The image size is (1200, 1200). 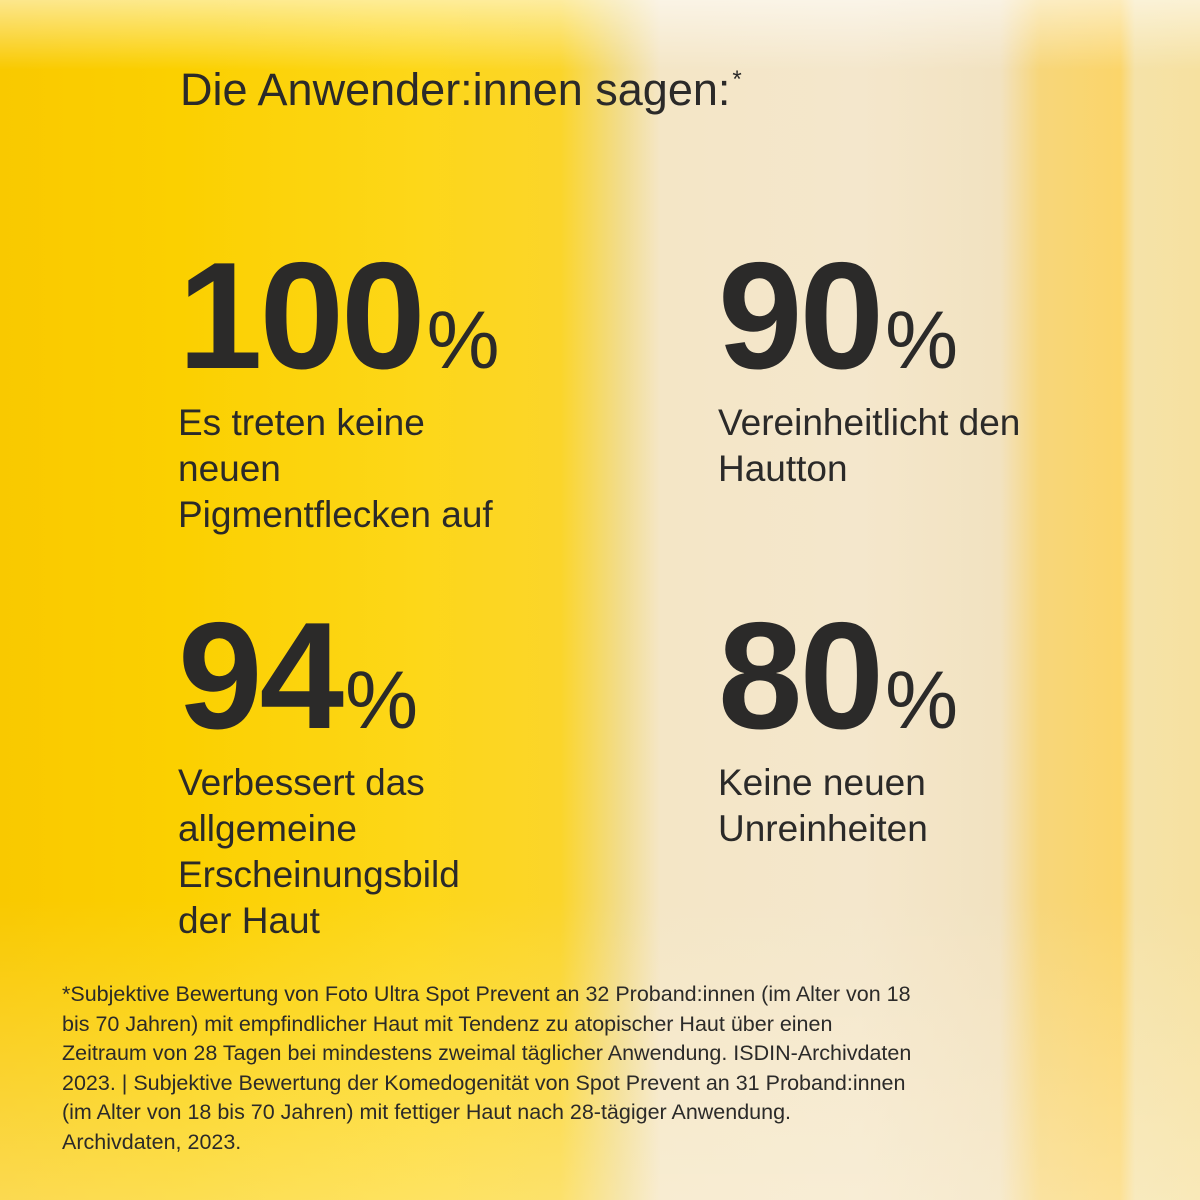 What do you see at coordinates (152, 1141) in the screenshot?
I see `footnote-line: Archivdaten, 2023.` at bounding box center [152, 1141].